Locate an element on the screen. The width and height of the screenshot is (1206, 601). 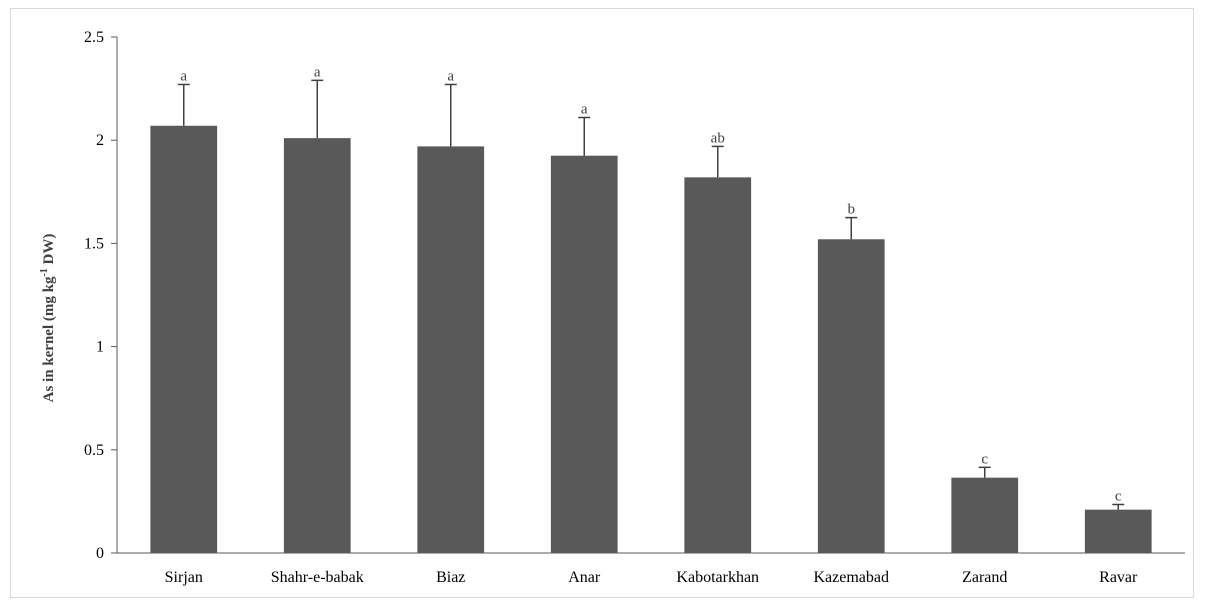
x-tick-label: Shahr-e-babak is located at coordinates (317, 577).